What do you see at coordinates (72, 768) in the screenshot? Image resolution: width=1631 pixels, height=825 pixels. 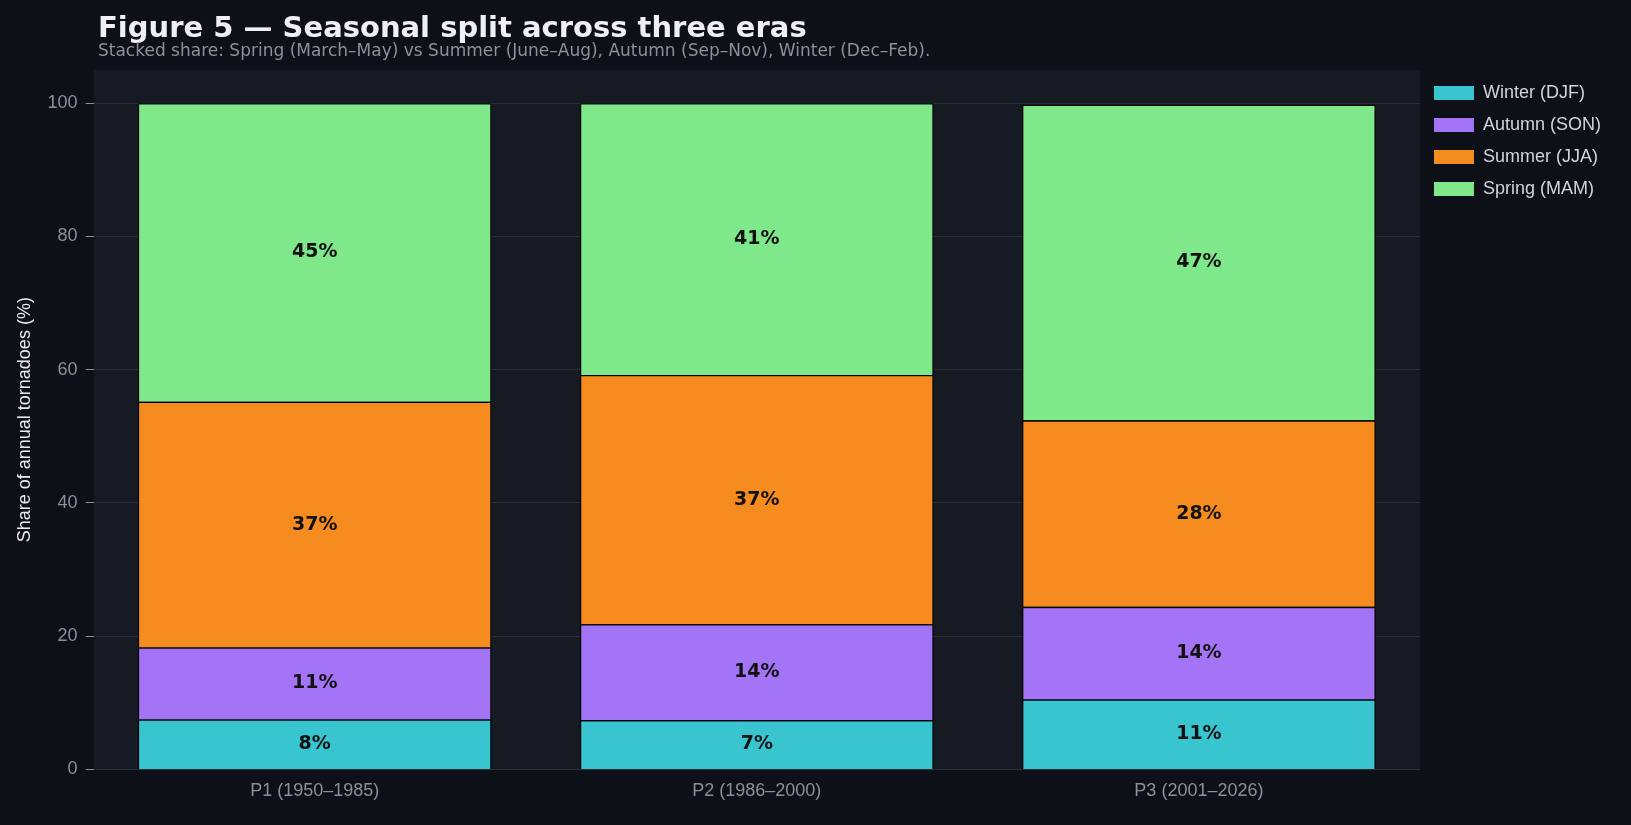 I see `y-tick-label: 0` at bounding box center [72, 768].